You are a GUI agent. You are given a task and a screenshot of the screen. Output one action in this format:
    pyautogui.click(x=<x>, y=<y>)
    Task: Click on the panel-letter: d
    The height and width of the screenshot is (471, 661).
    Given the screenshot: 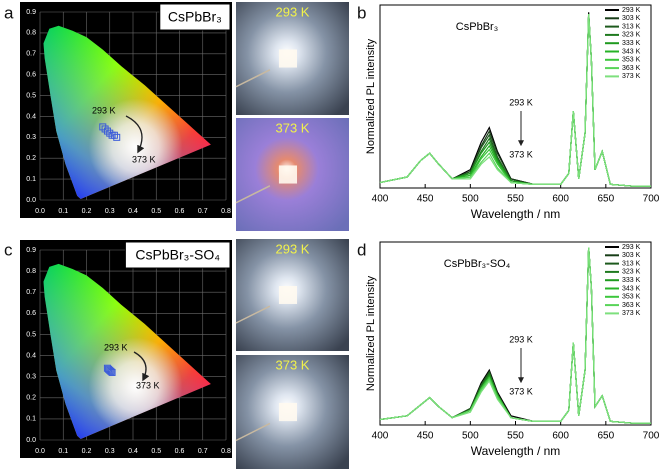 What is the action you would take?
    pyautogui.click(x=361, y=249)
    